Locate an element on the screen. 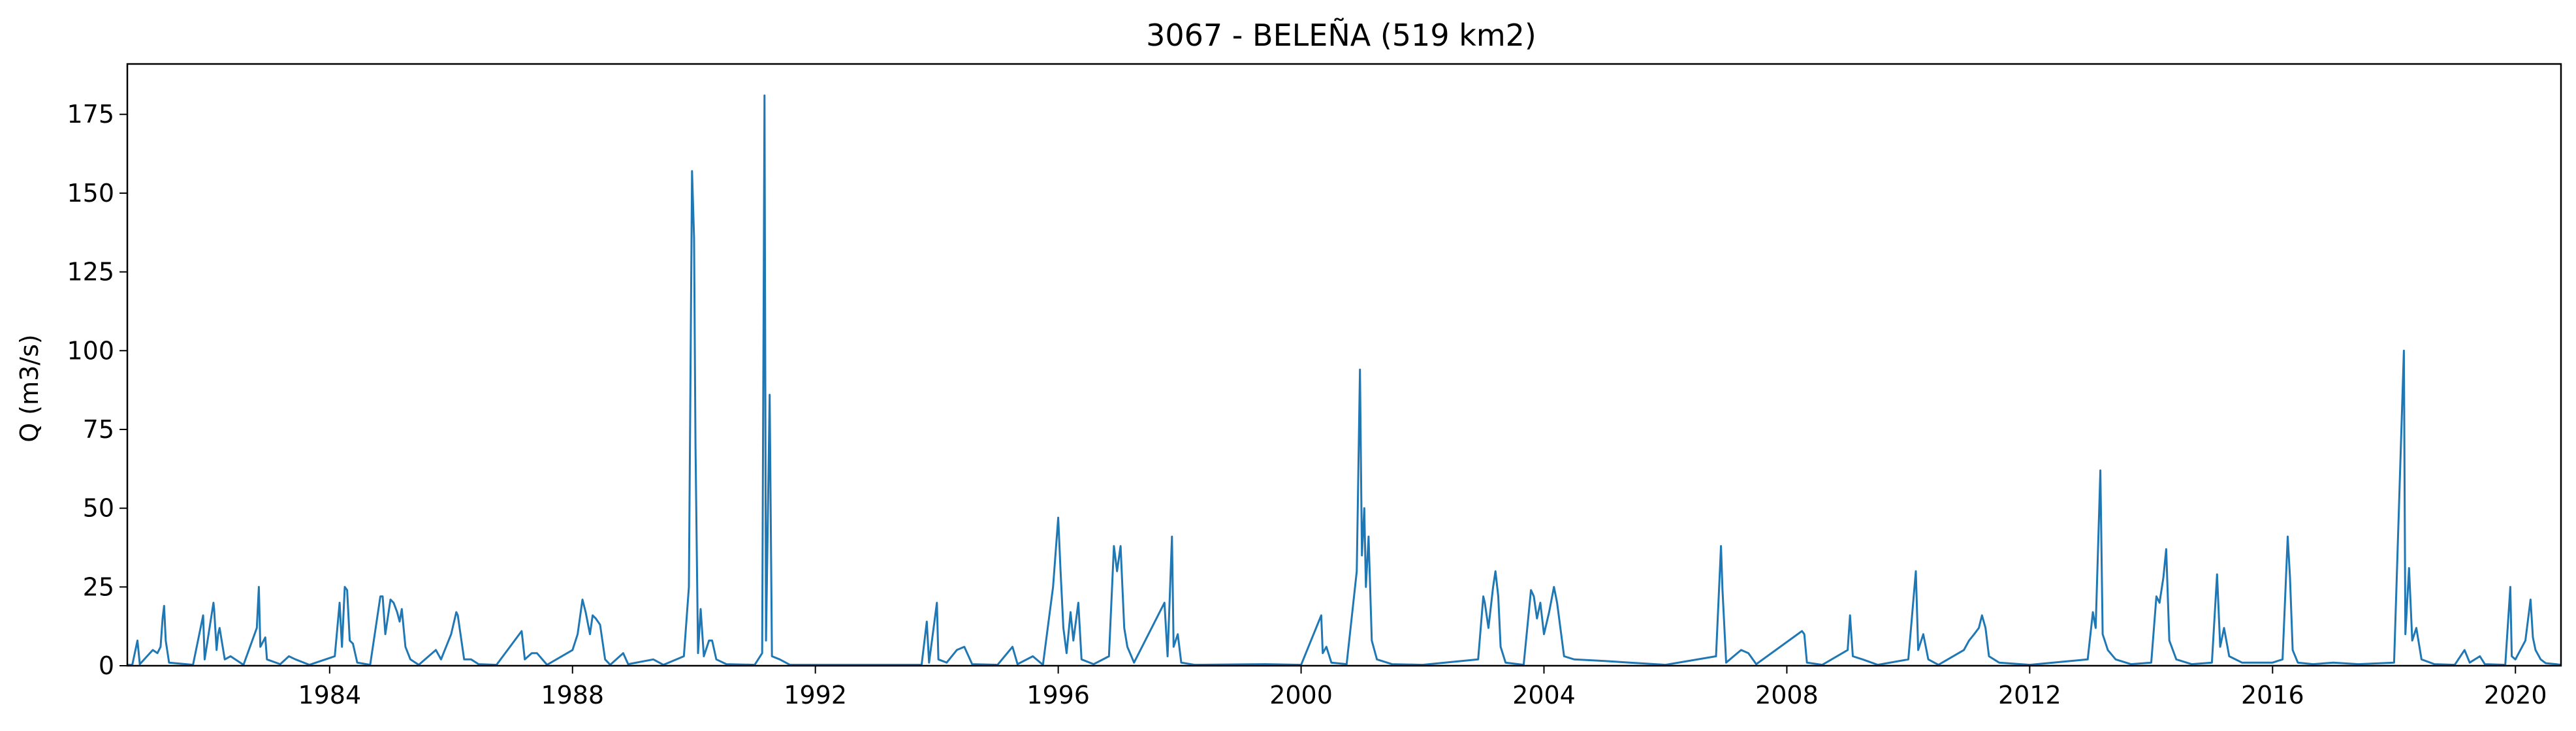 This screenshot has width=2576, height=731. y-tick-label: 100 is located at coordinates (91, 350).